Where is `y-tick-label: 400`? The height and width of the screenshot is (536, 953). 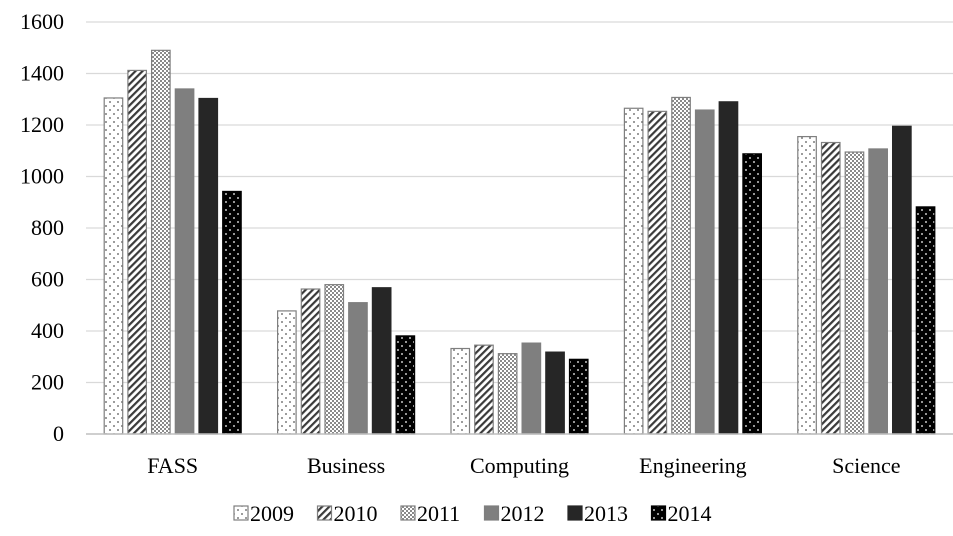 y-tick-label: 400 is located at coordinates (47, 330).